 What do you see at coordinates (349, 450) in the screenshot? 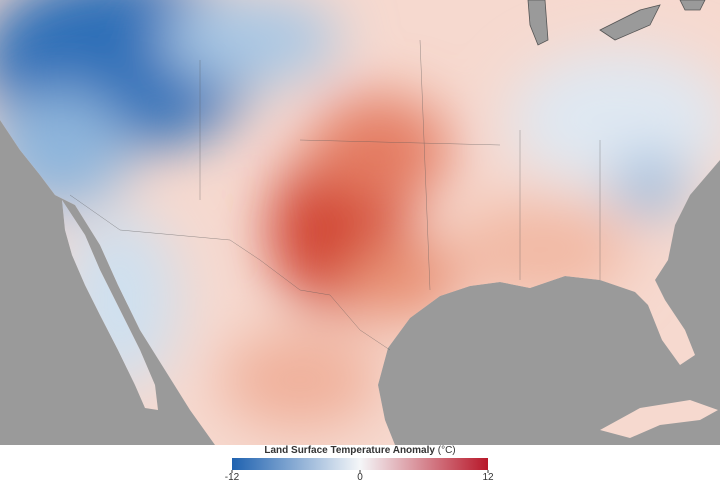
I see `legend-title: Land Surface Temperature Anomaly` at bounding box center [349, 450].